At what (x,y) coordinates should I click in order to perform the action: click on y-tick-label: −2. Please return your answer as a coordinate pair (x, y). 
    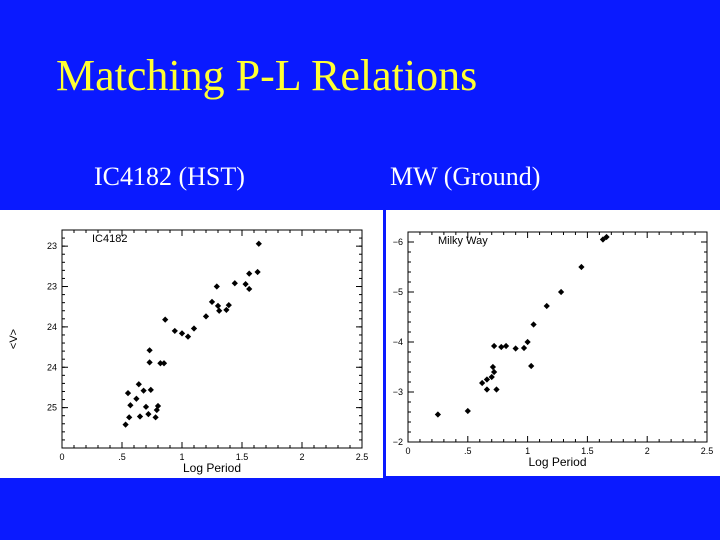
    Looking at the image, I should click on (398, 442).